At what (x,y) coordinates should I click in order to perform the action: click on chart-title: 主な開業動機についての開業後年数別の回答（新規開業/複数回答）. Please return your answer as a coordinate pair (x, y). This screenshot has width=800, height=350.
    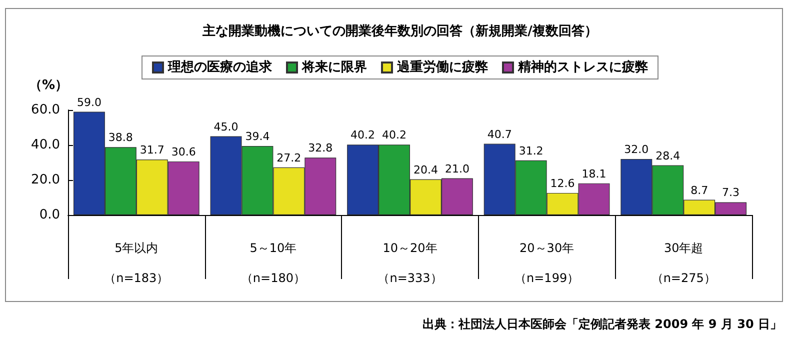
    Looking at the image, I should click on (400, 31).